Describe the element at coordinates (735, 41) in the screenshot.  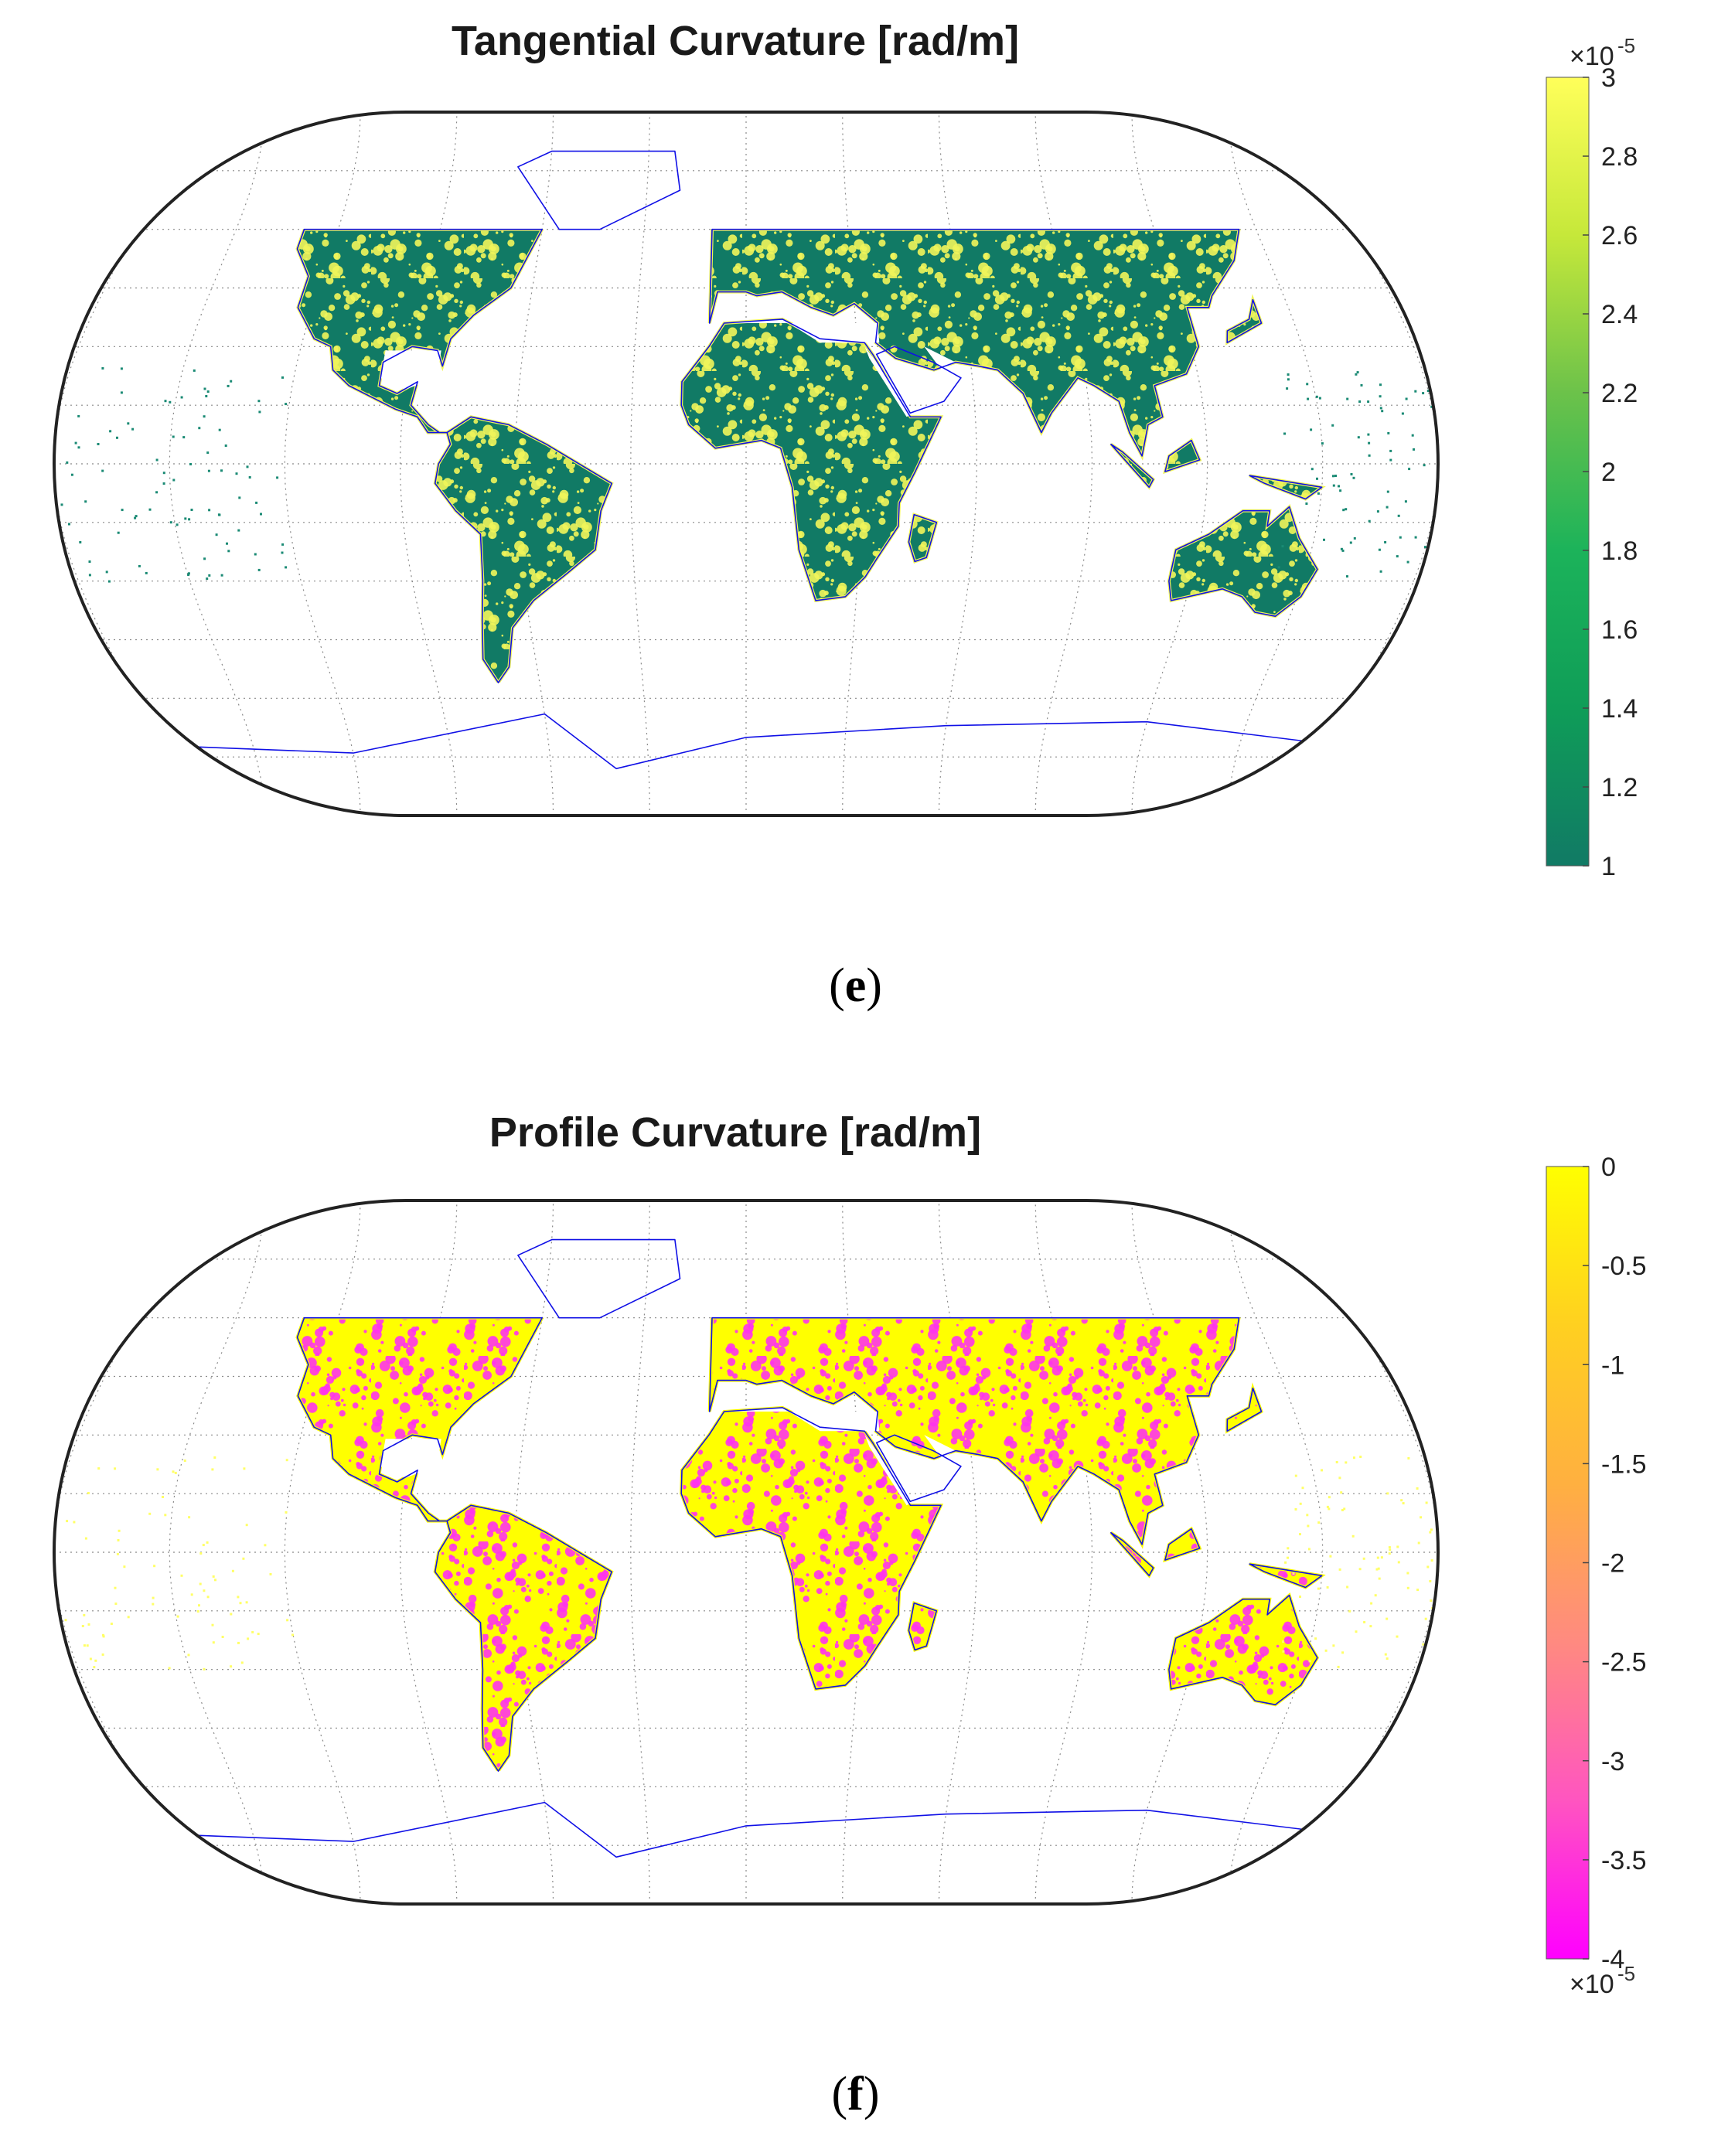
I see `map-title: Tangential Curvature [rad/m]` at that location.